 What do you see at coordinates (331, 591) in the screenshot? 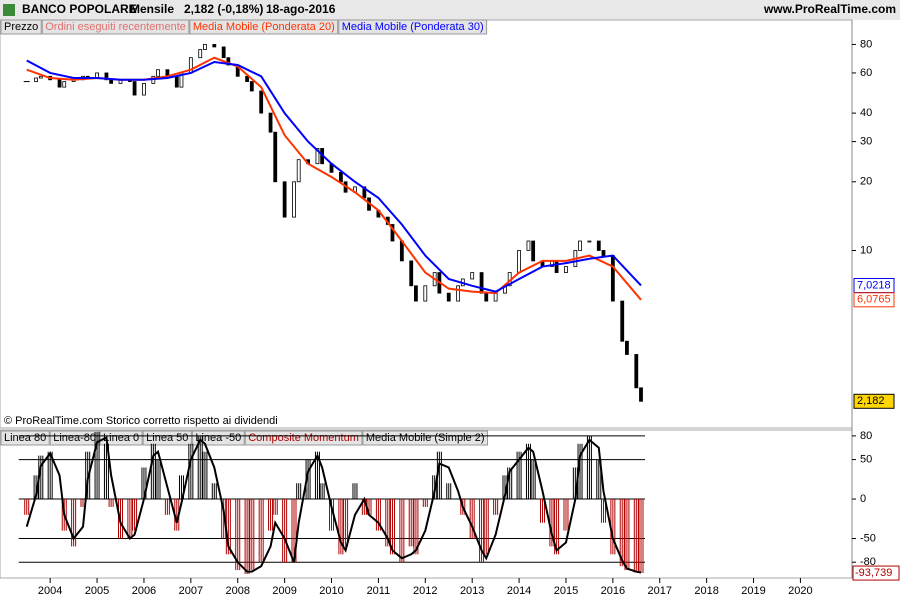
I see `x-tick-label: 2010` at bounding box center [331, 591].